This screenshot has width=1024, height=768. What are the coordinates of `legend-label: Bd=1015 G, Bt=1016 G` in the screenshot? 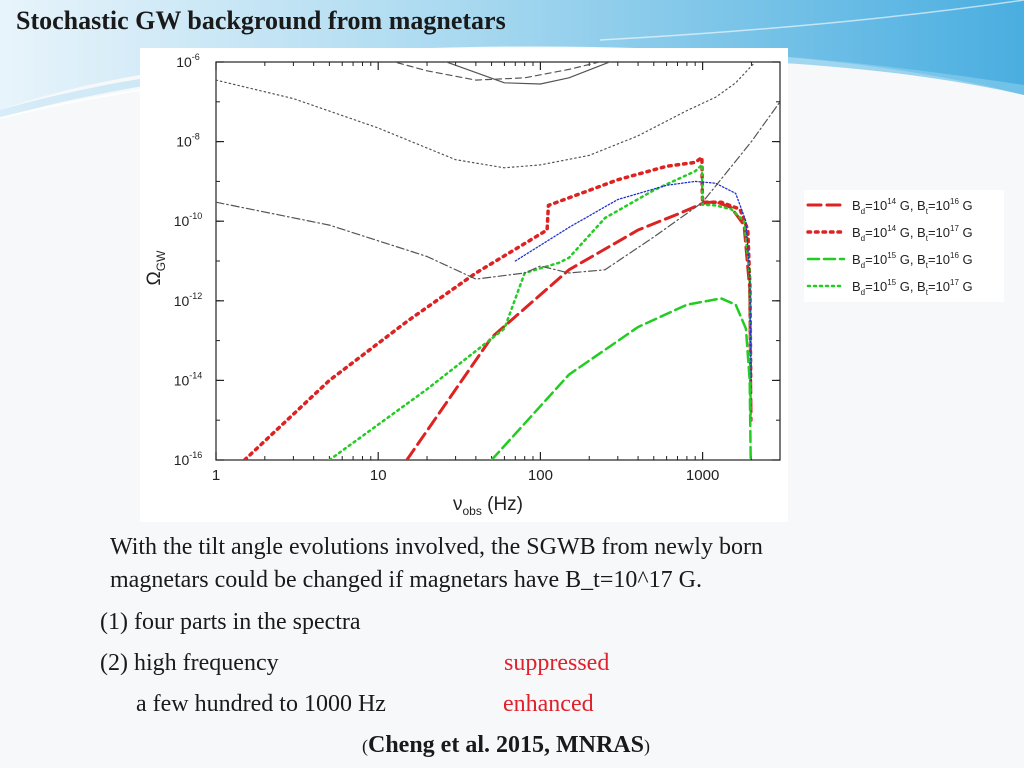 It's located at (912, 260).